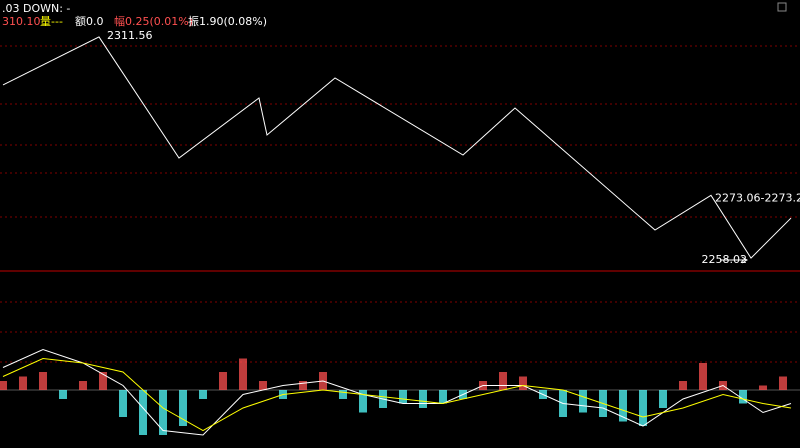 The width and height of the screenshot is (800, 448). What do you see at coordinates (130, 35) in the screenshot?
I see `annotation: 2311.56` at bounding box center [130, 35].